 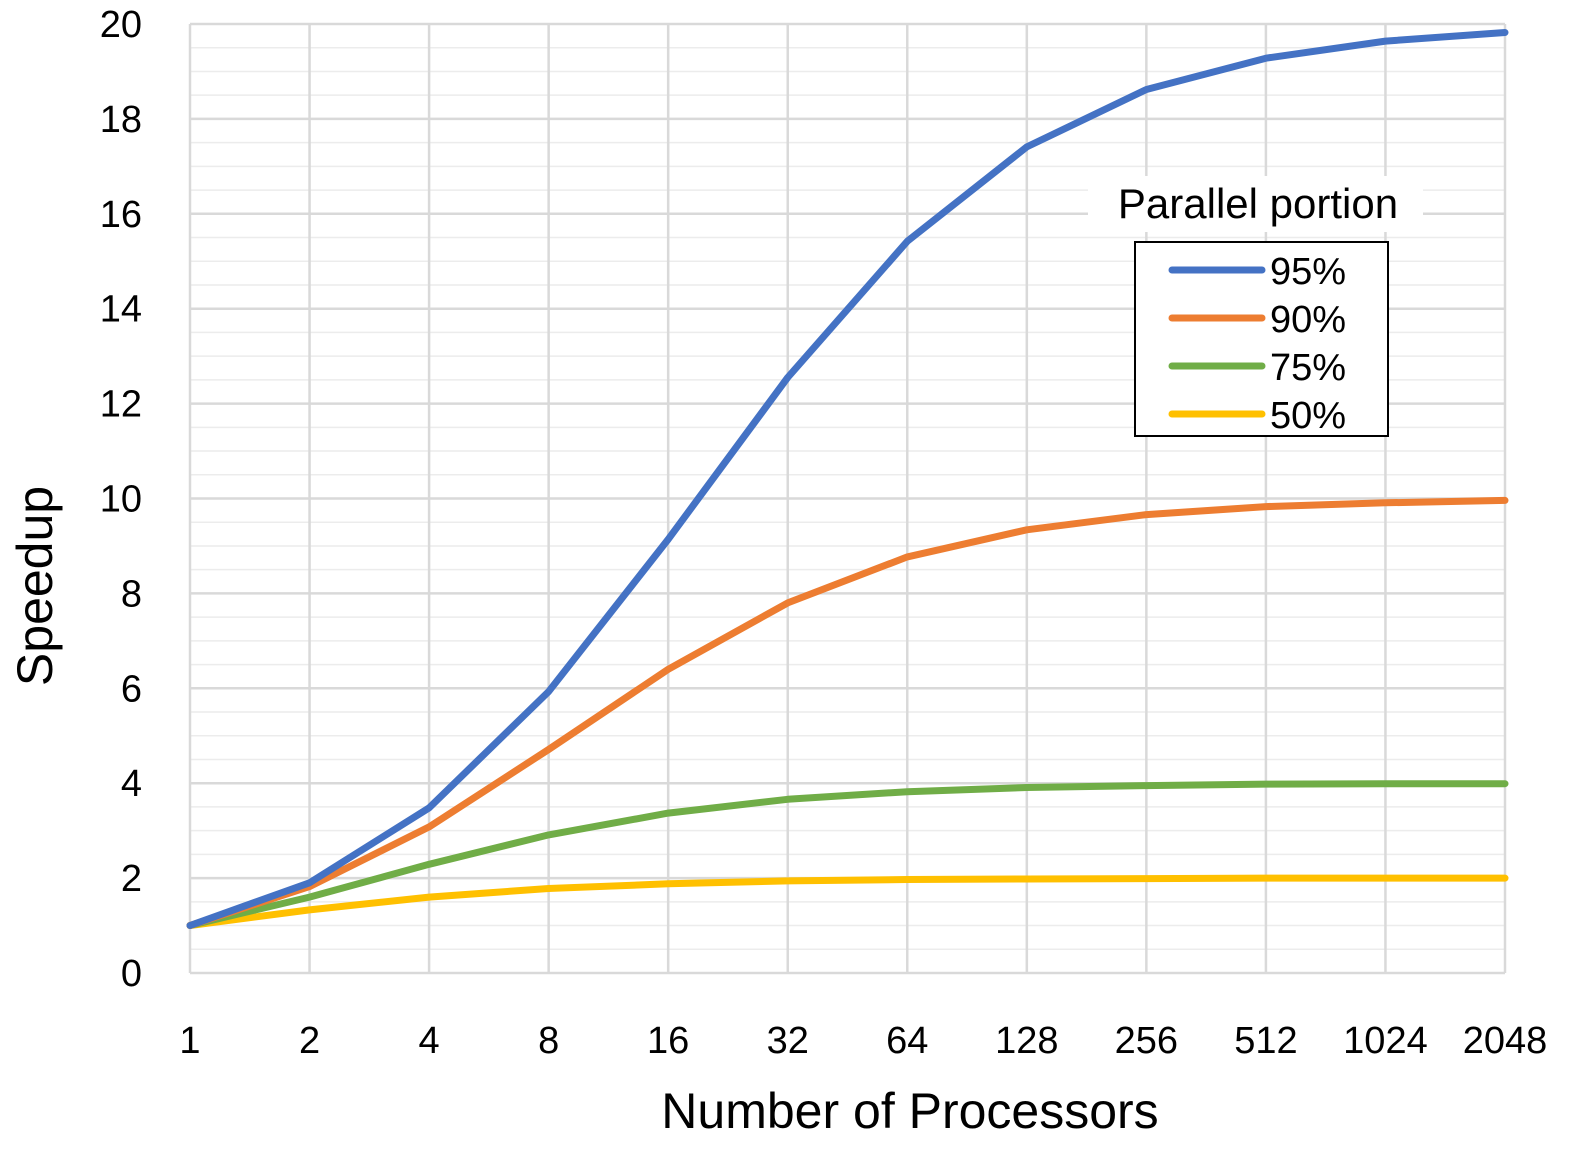 What do you see at coordinates (863, 1041) in the screenshot?
I see `x-axis-tick-labels: 1 2 4 8 16 32 64 128 256 512 1024 2048` at bounding box center [863, 1041].